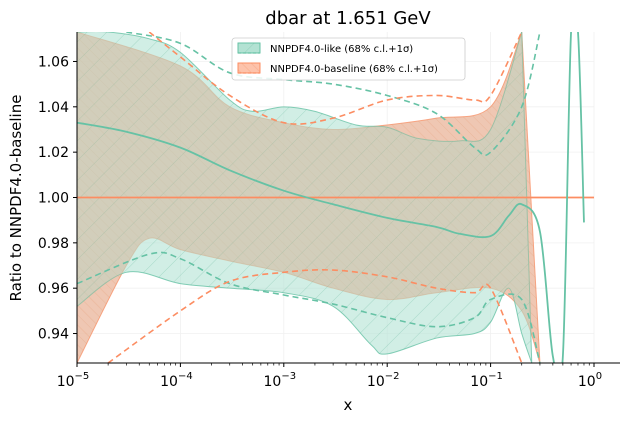  I want to click on dashed-upper-baseline, so click(335, 78).